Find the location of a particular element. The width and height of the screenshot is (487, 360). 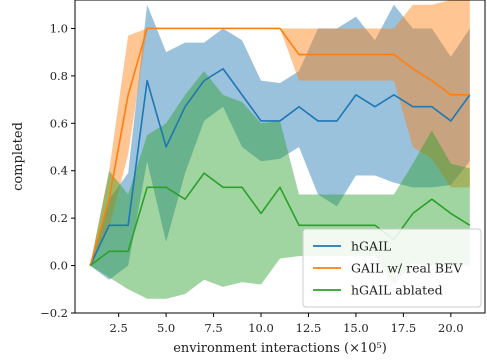

legend-box is located at coordinates (392, 268).